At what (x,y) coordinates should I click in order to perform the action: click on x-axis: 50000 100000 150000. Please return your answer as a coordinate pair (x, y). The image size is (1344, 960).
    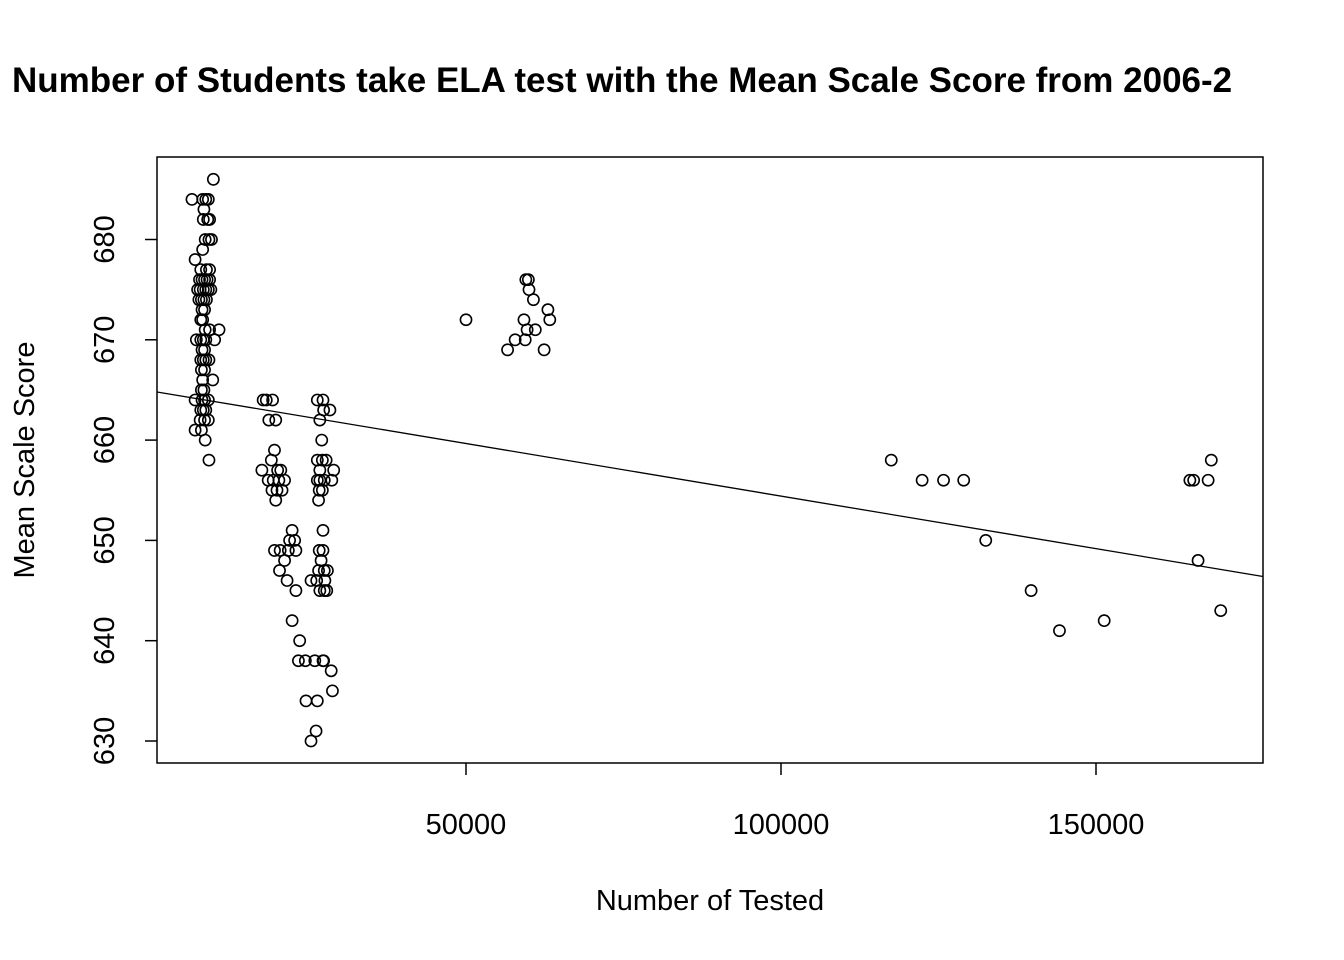
    Looking at the image, I should click on (785, 802).